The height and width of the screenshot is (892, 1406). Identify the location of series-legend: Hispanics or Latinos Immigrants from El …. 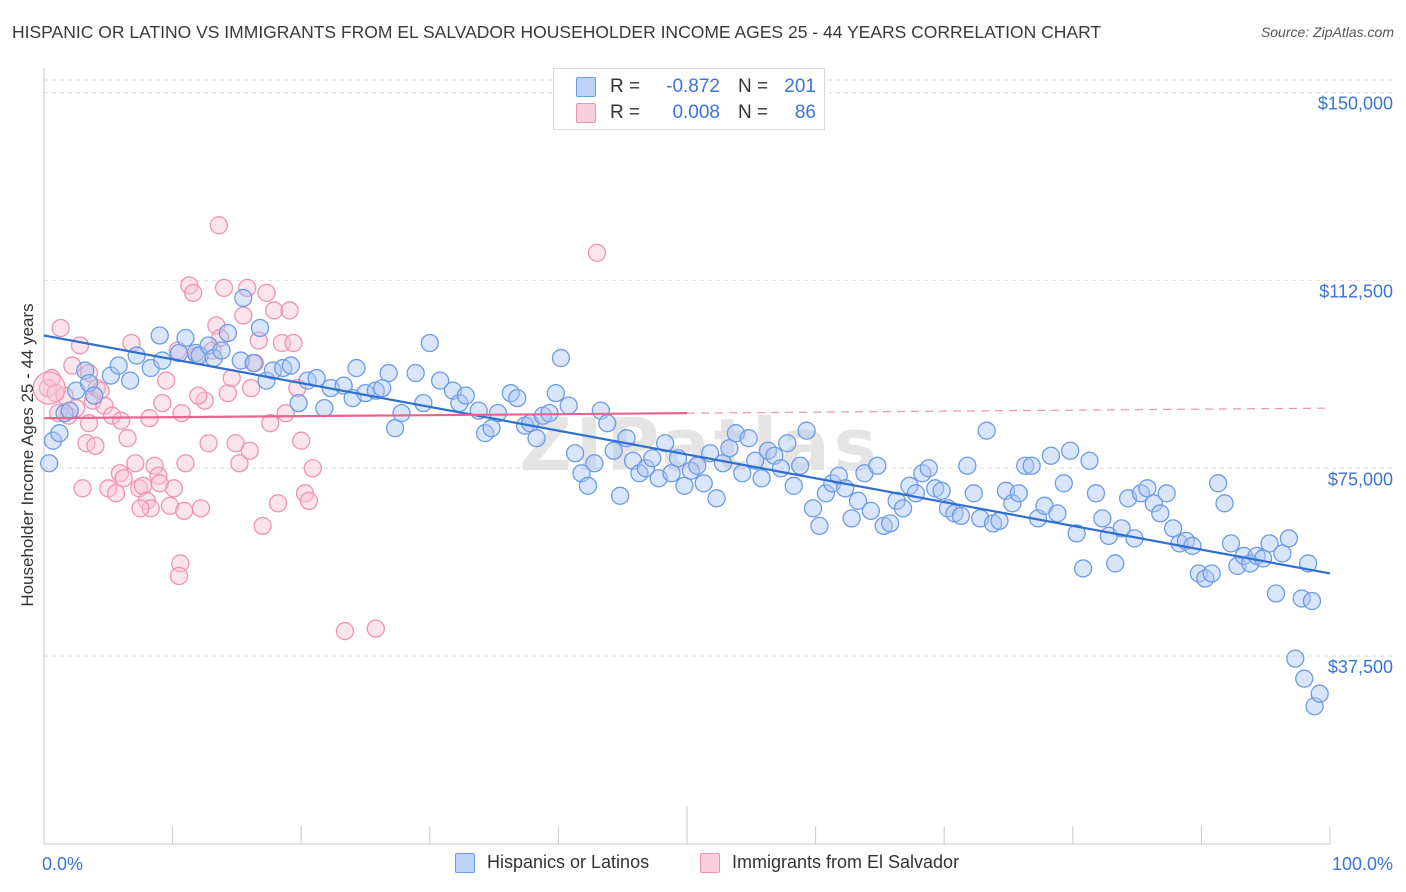
(703, 864).